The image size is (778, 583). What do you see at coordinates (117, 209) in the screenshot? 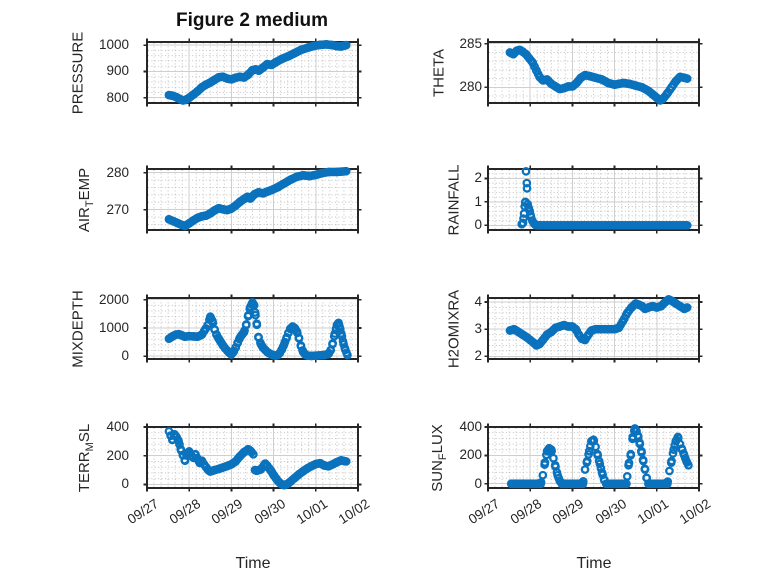
I see `y-tick-label: 270` at bounding box center [117, 209].